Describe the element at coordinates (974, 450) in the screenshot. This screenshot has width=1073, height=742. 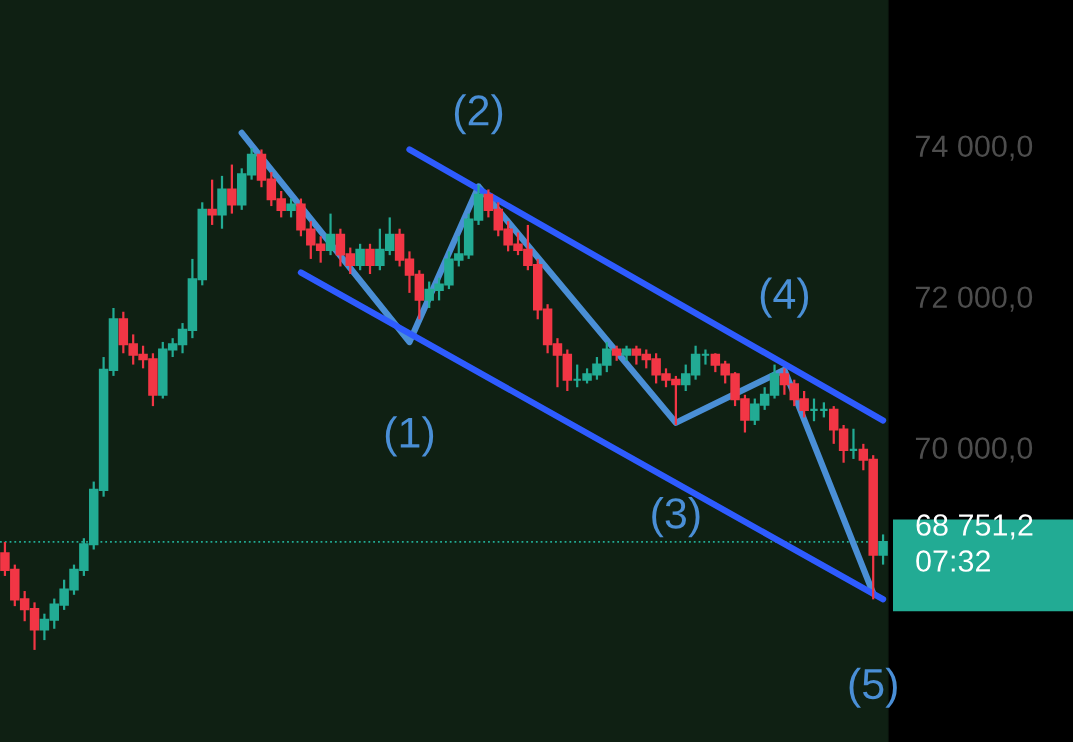
I see `y-tick-label: 70 000,0` at that location.